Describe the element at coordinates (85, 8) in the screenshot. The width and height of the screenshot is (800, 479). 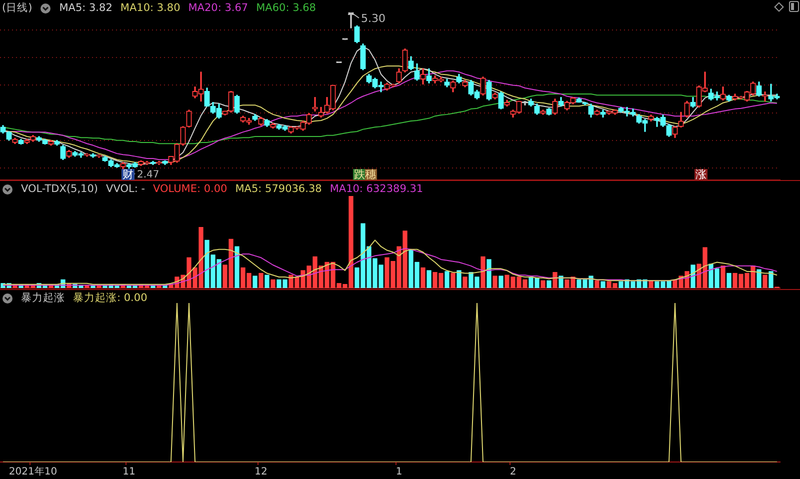
I see `text: MA5: 3.82` at that location.